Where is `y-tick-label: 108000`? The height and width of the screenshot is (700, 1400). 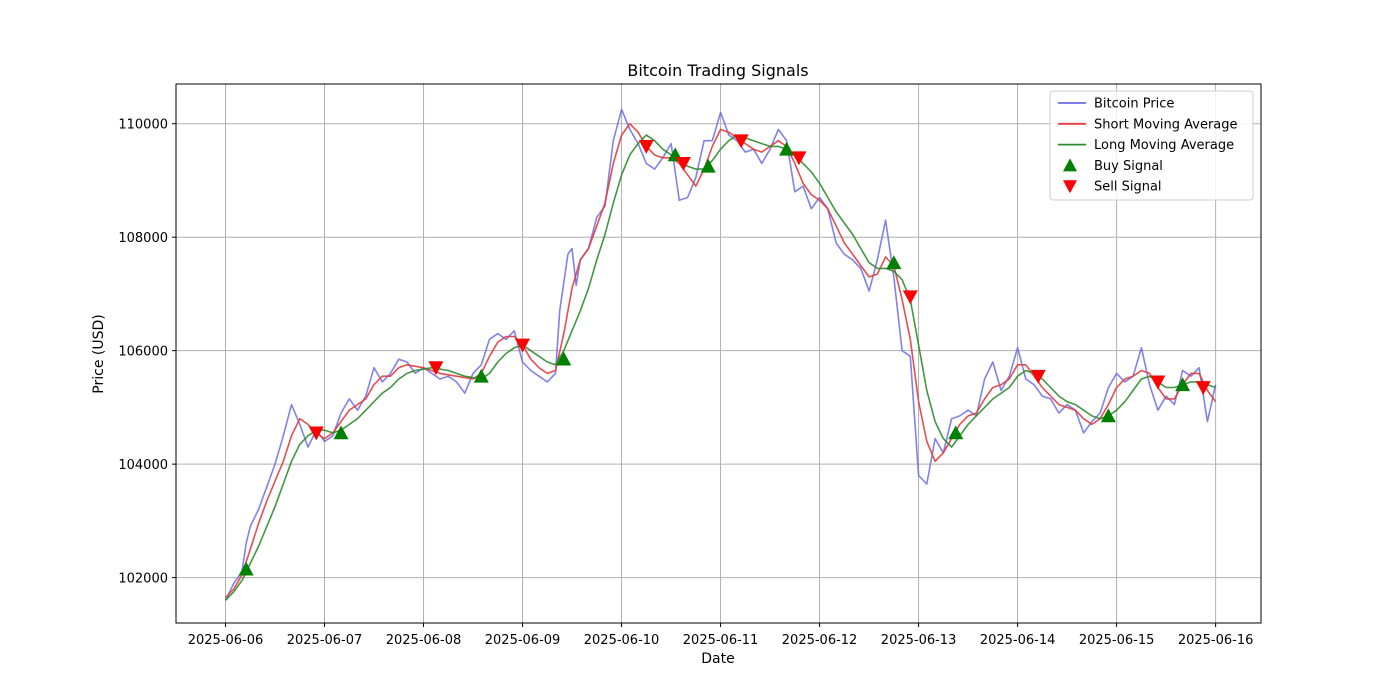 y-tick-label: 108000 is located at coordinates (143, 238).